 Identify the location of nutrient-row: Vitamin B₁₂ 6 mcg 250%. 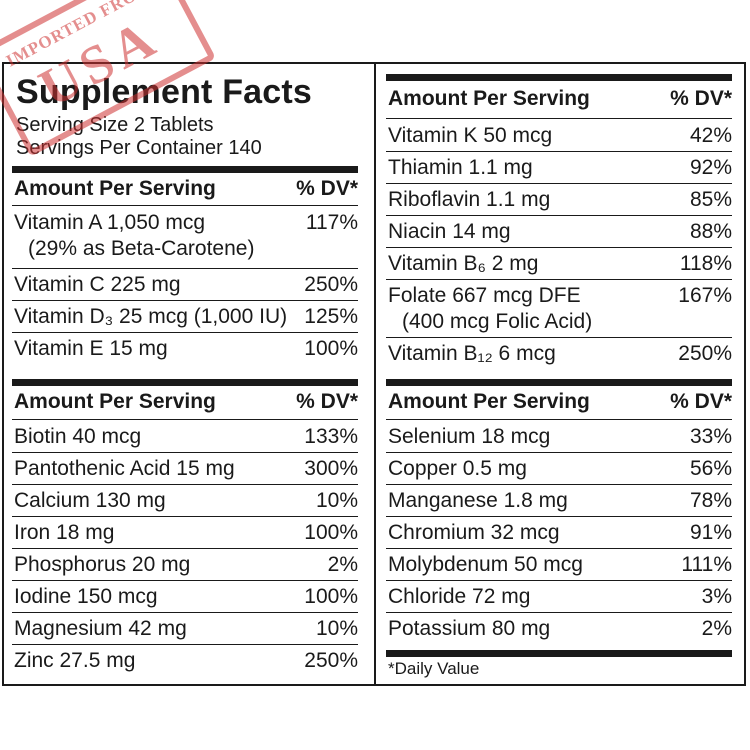
(559, 353).